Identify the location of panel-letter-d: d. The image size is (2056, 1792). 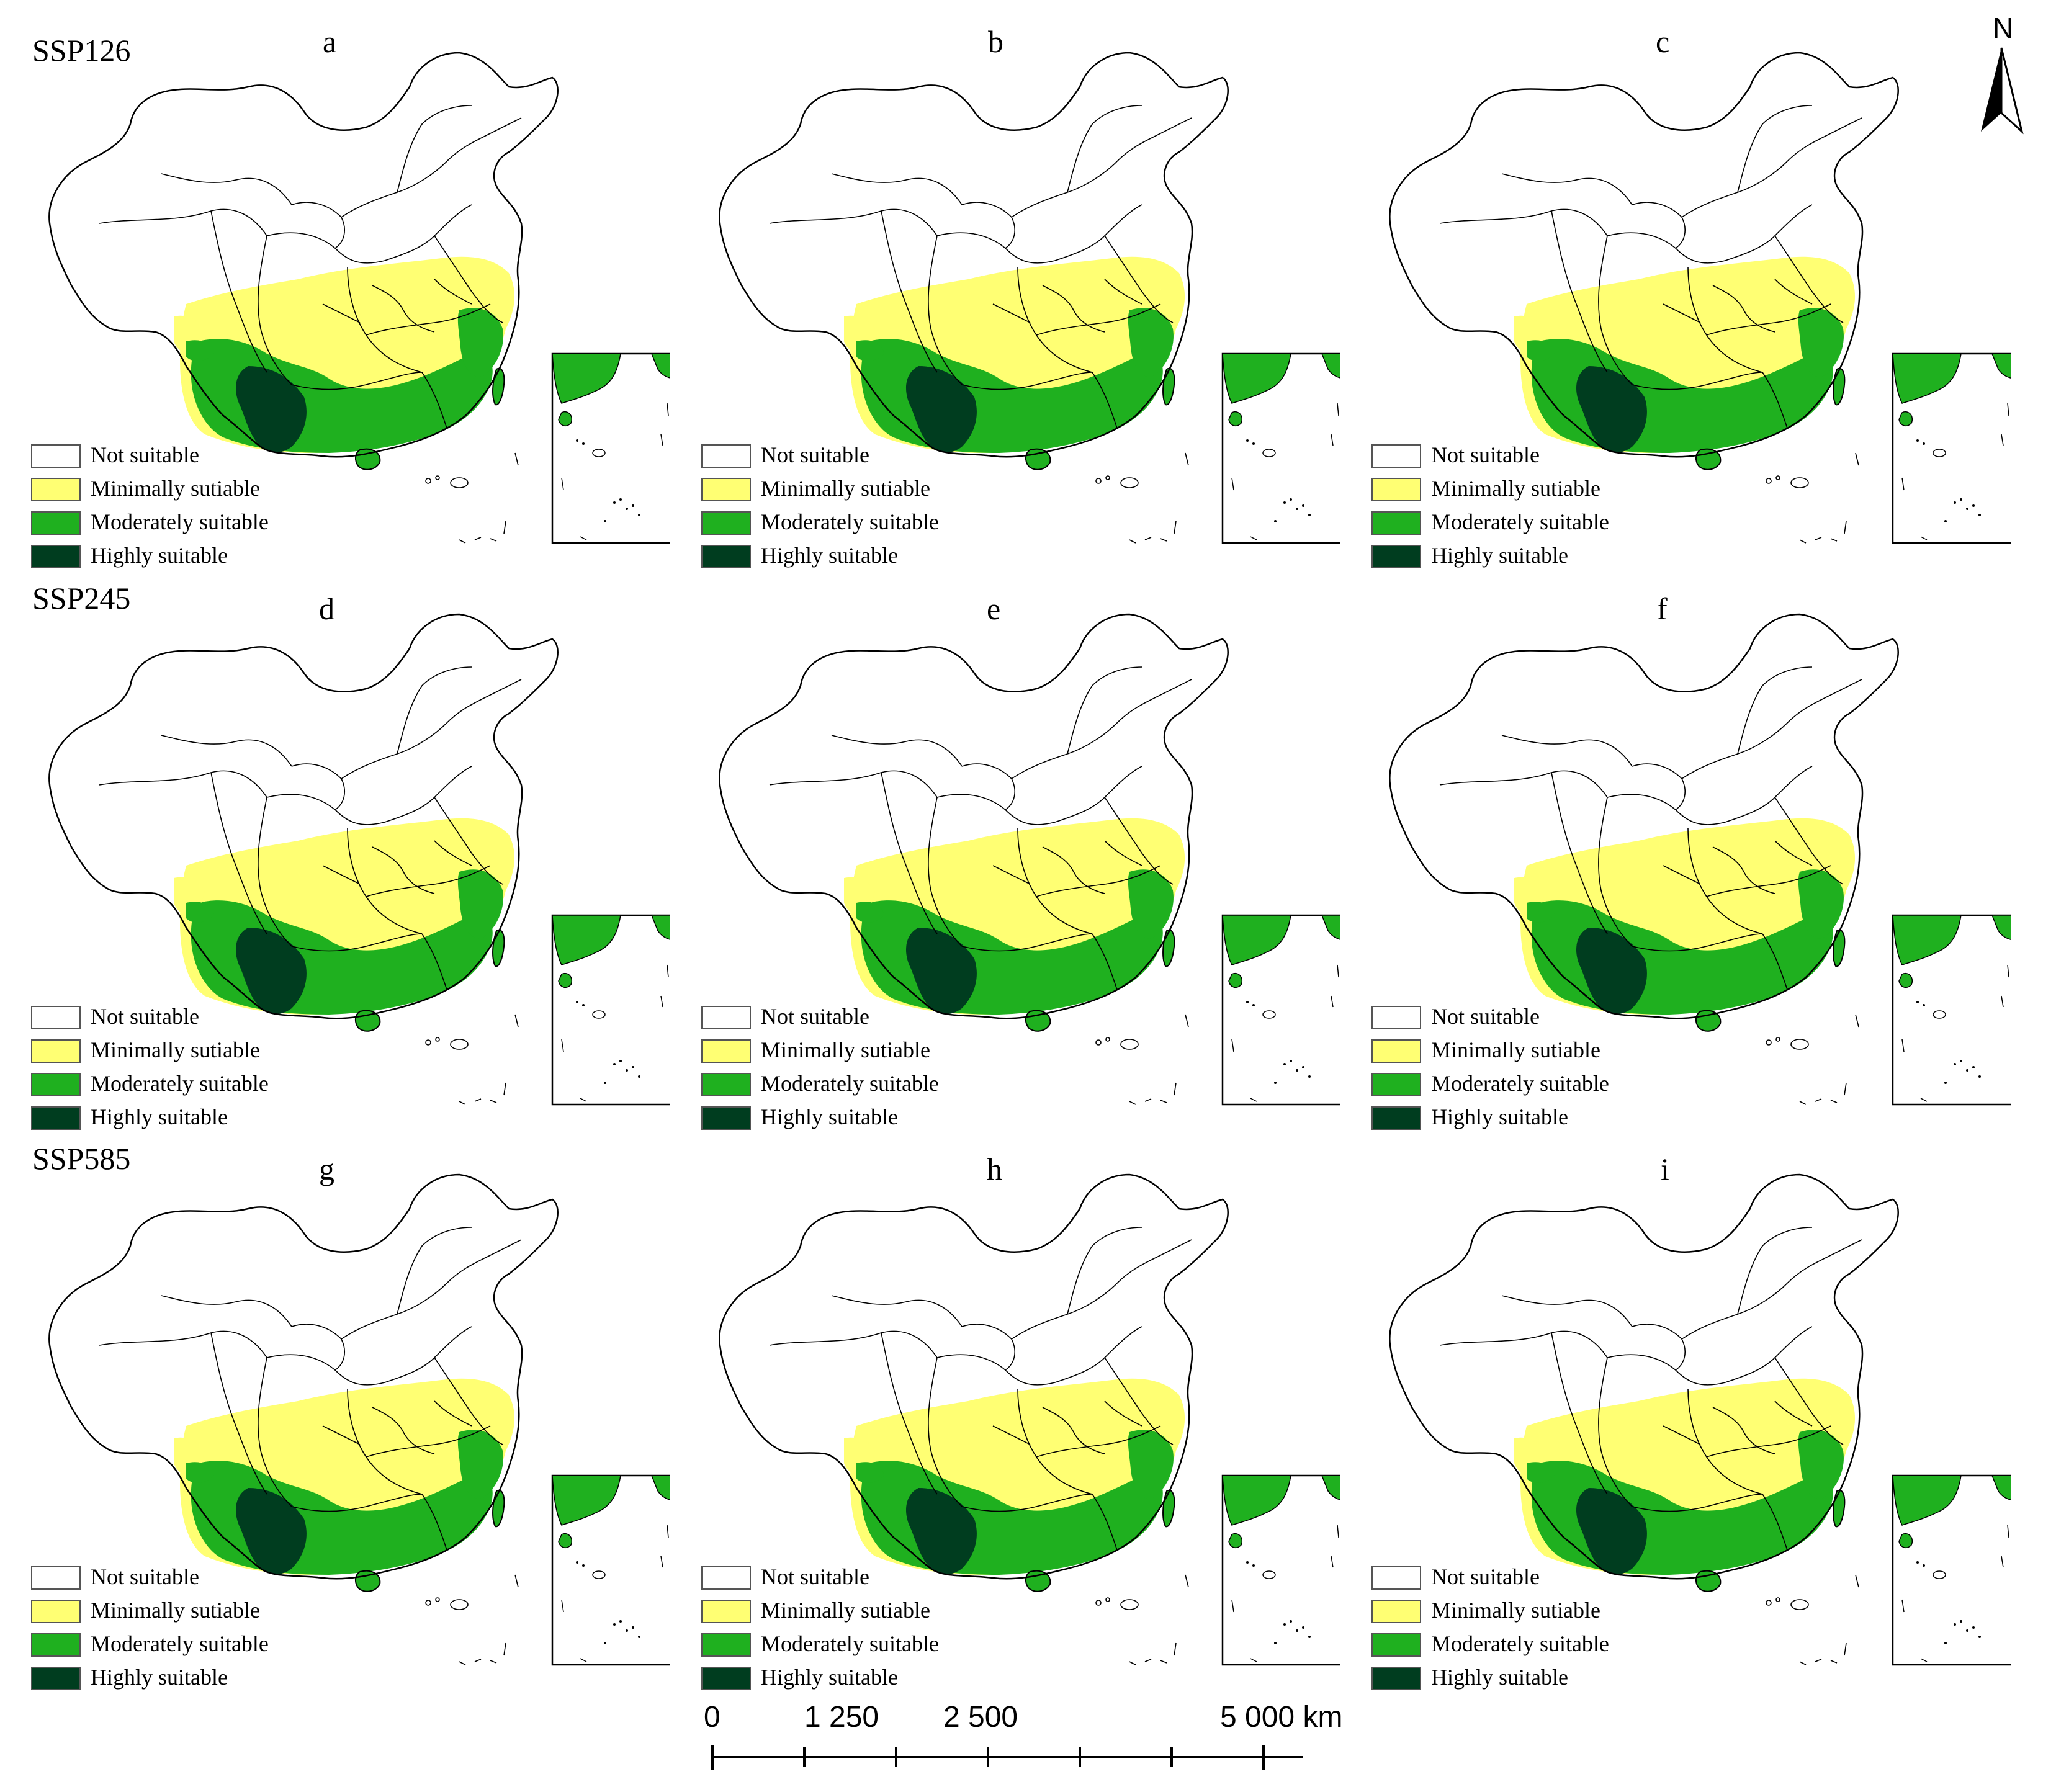
(326, 608).